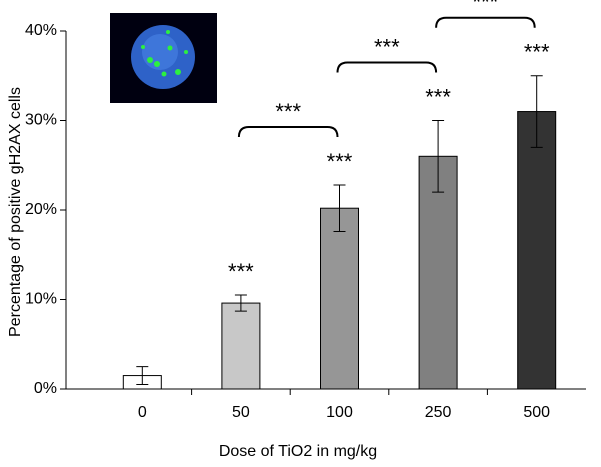 This screenshot has height=467, width=601. Describe the element at coordinates (15, 212) in the screenshot. I see `y-axis-label: Percentage of positive gH2AX cells` at that location.